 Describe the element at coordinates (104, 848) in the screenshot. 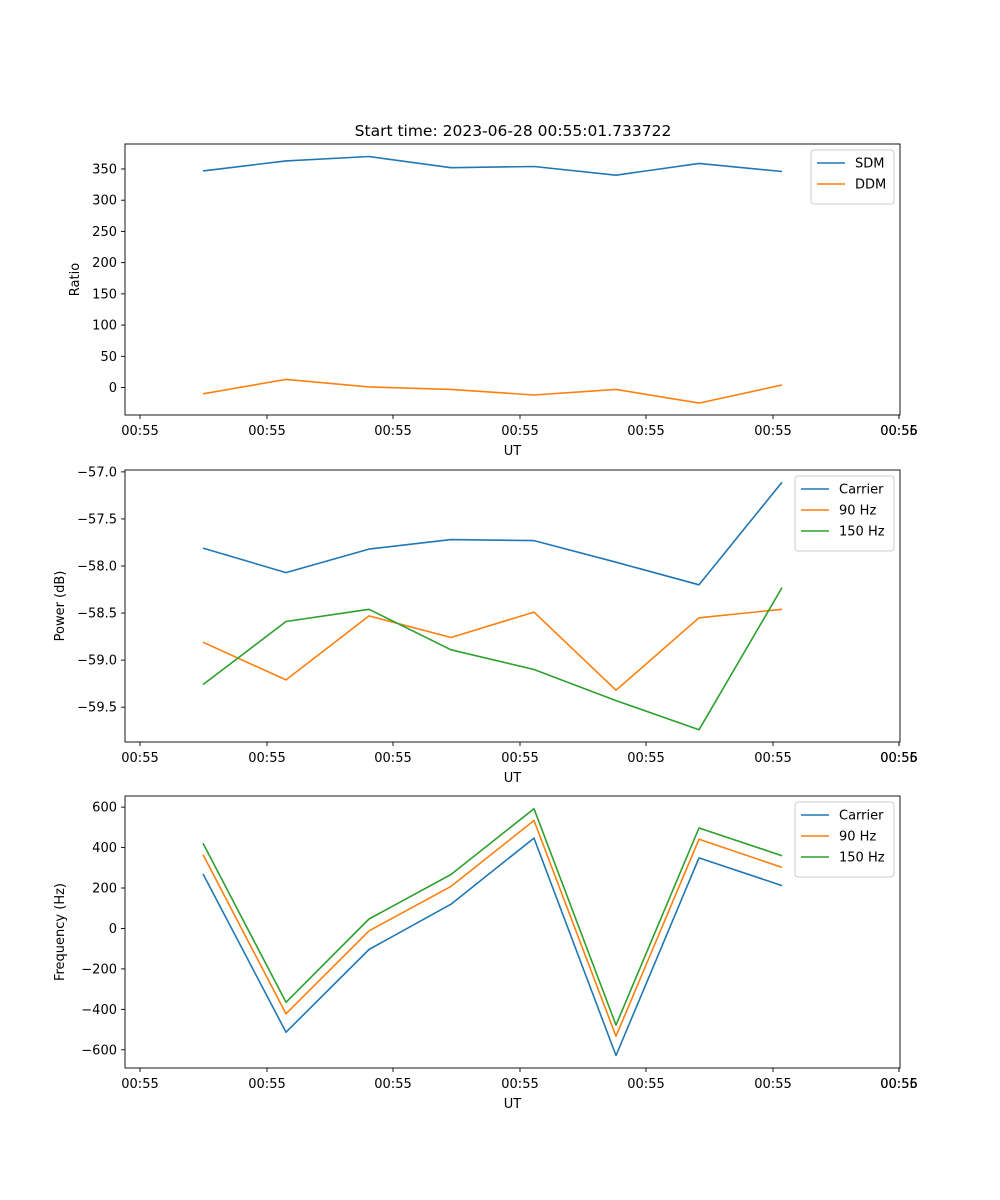

I see `y-tick-label: 400` at that location.